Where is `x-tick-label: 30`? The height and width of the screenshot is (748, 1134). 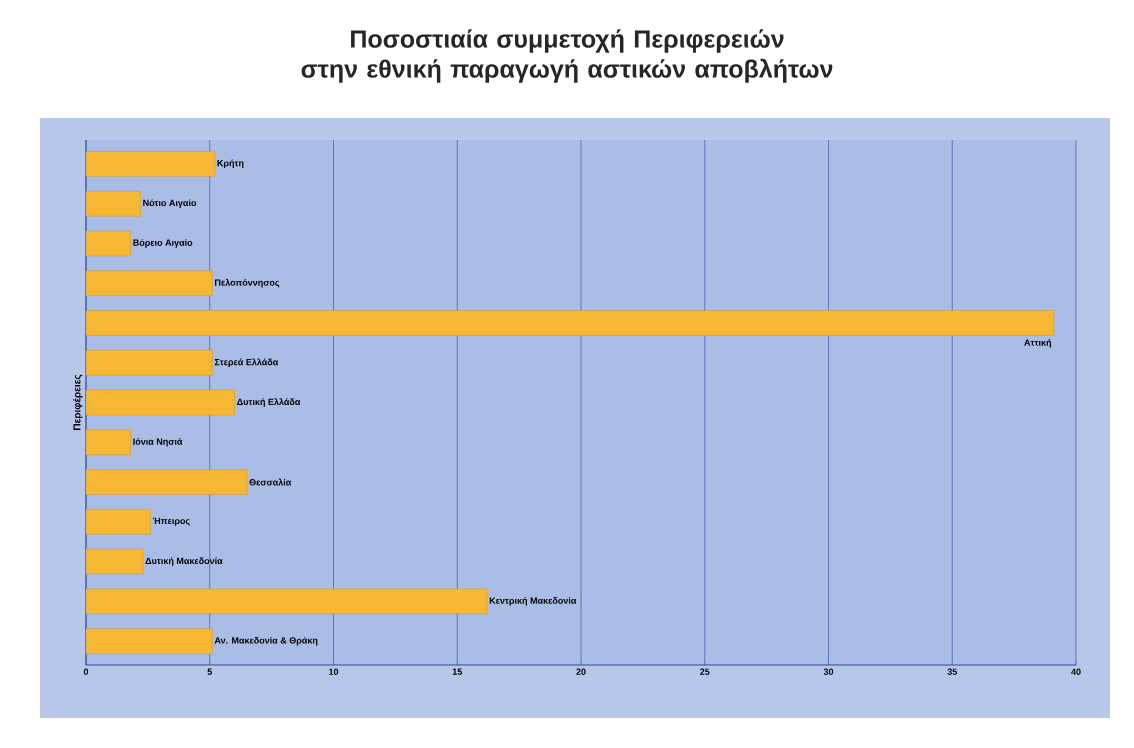 x-tick-label: 30 is located at coordinates (828, 671).